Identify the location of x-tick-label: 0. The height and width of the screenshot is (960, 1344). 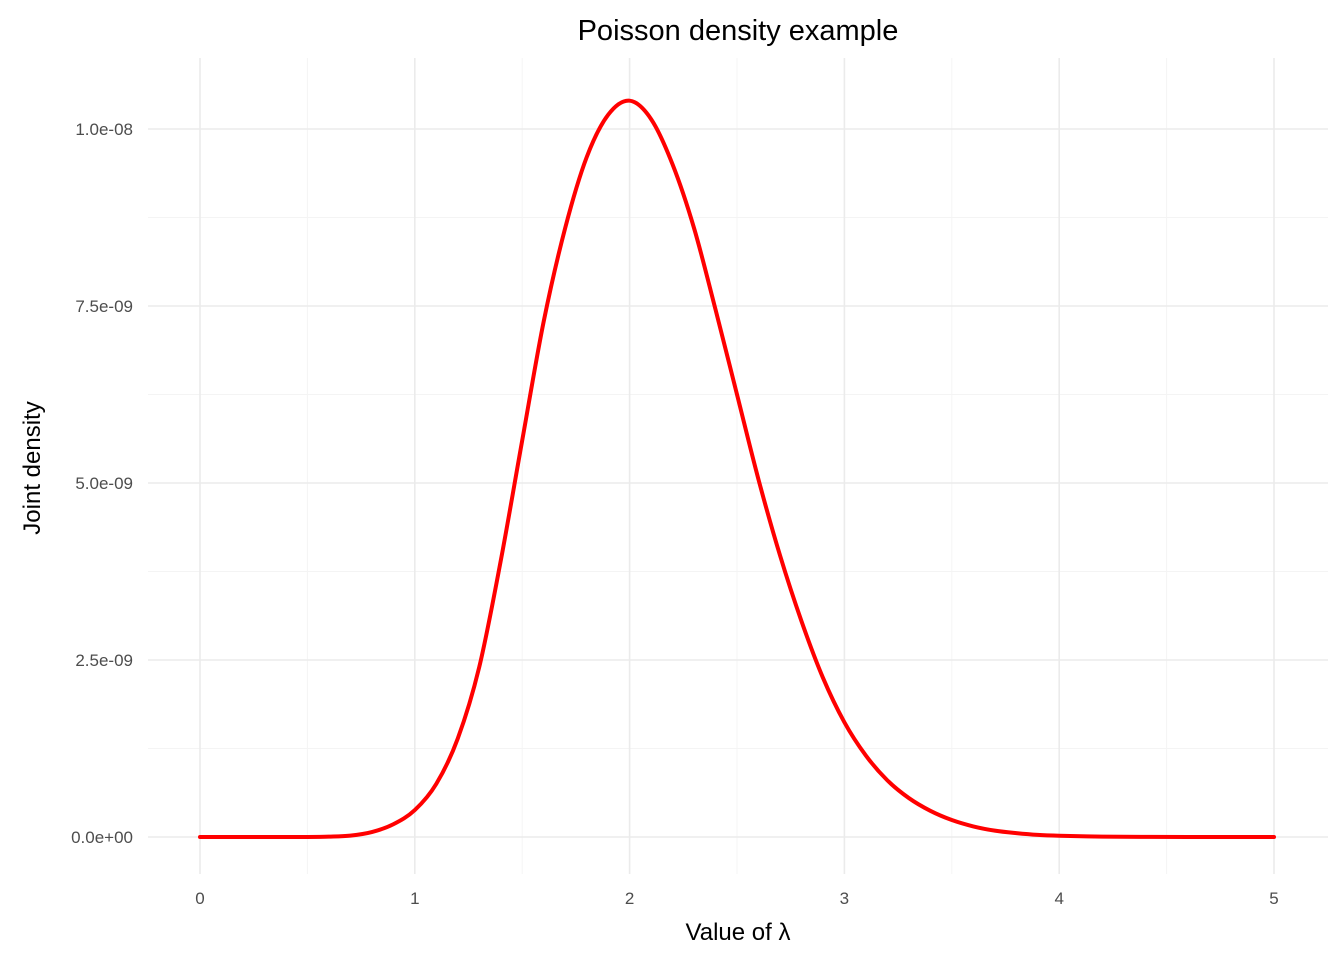
(199, 898).